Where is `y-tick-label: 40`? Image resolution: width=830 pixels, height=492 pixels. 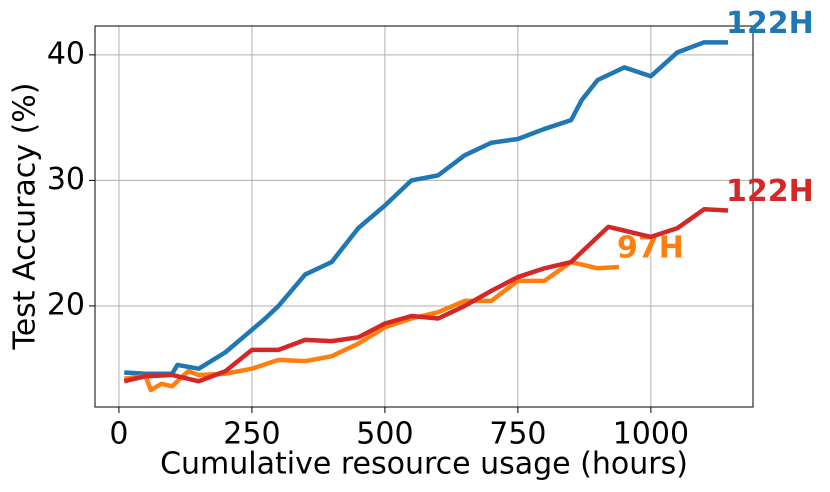
y-tick-label: 40 is located at coordinates (66, 53).